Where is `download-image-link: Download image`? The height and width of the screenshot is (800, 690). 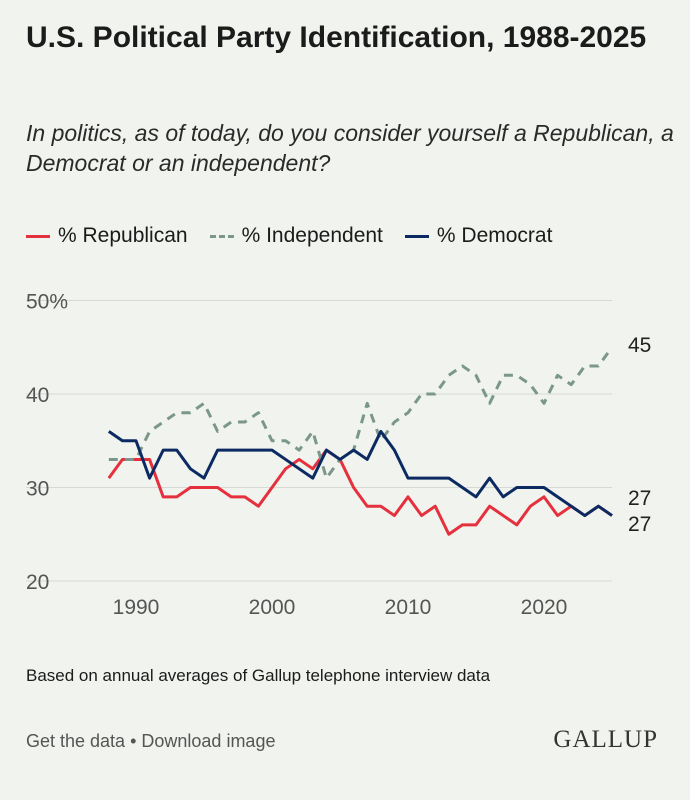 download-image-link: Download image is located at coordinates (208, 741).